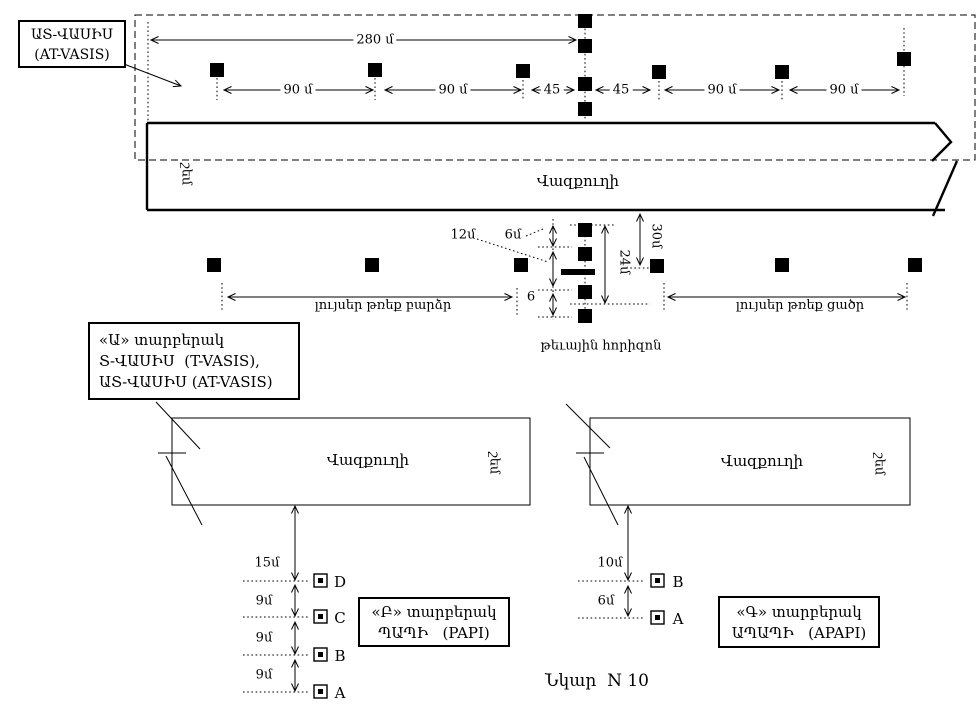  I want to click on figure-caption: Նկար N 10, so click(597, 681).